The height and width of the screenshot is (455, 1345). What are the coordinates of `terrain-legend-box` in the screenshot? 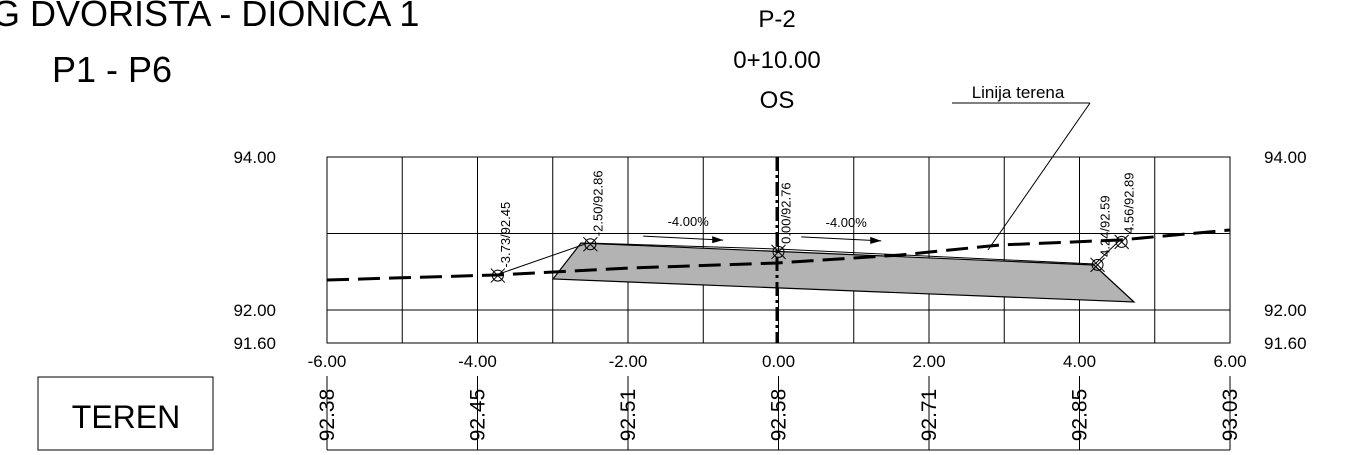 It's located at (125, 413).